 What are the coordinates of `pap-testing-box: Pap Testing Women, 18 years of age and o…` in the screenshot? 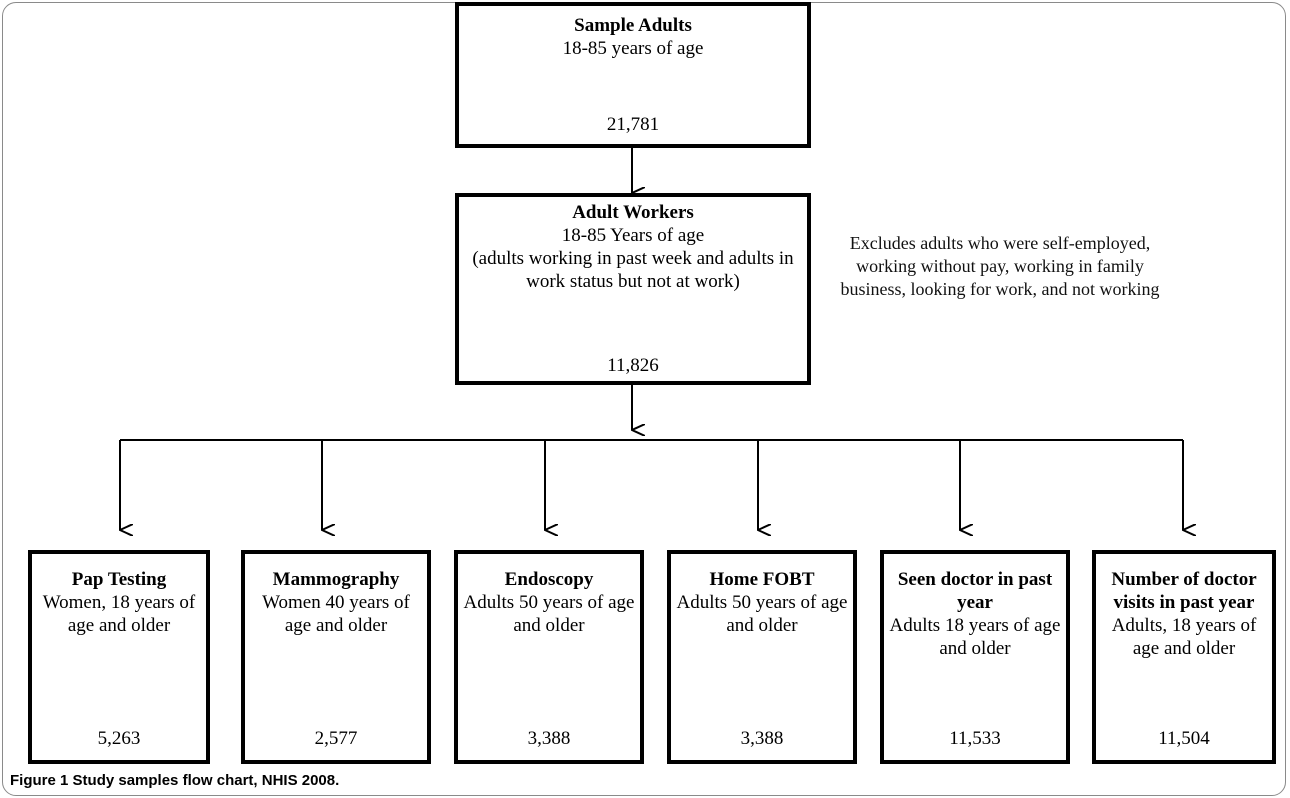 It's located at (119, 657).